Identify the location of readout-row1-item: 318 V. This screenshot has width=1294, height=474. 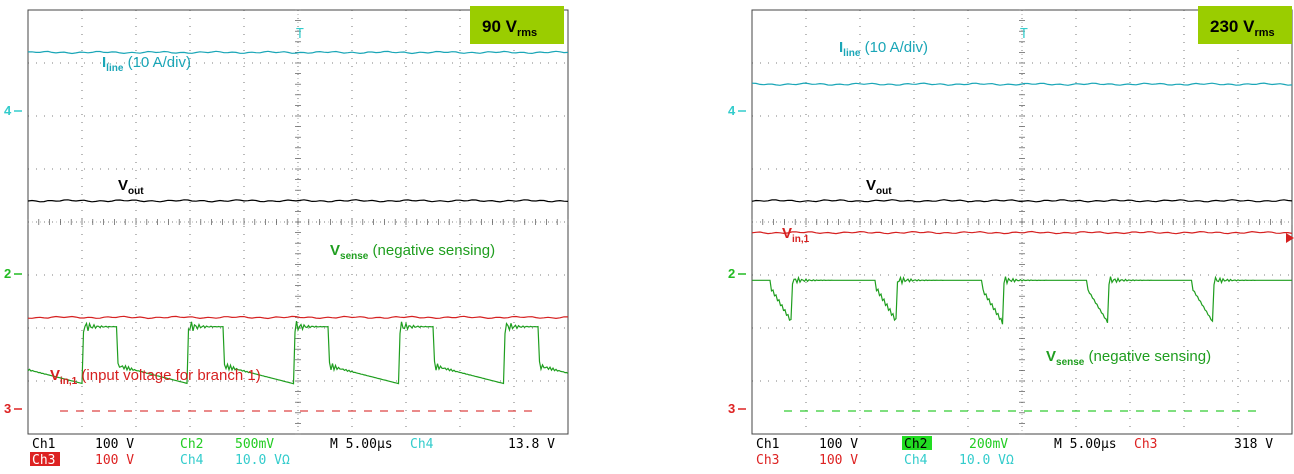
(1253, 444).